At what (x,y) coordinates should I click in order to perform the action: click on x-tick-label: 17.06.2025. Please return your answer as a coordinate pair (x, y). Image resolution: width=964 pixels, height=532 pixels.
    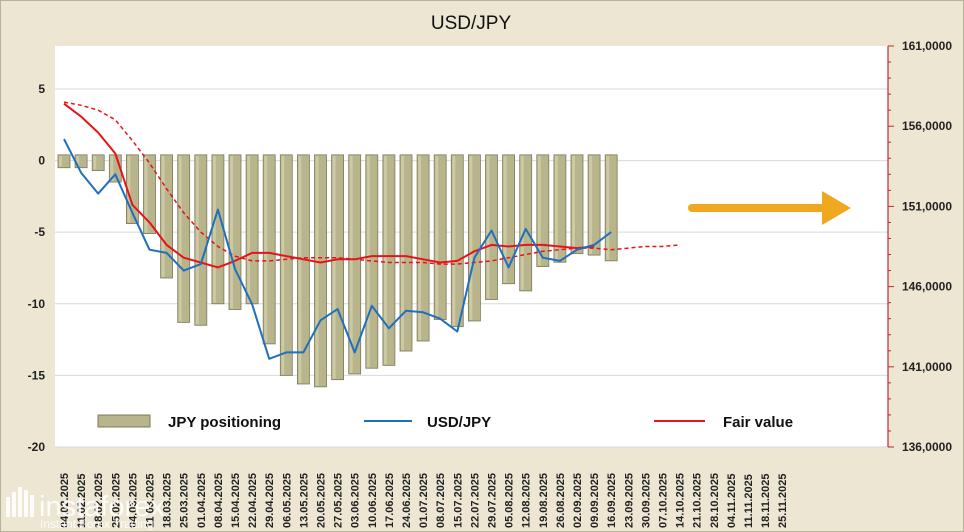
    Looking at the image, I should click on (390, 500).